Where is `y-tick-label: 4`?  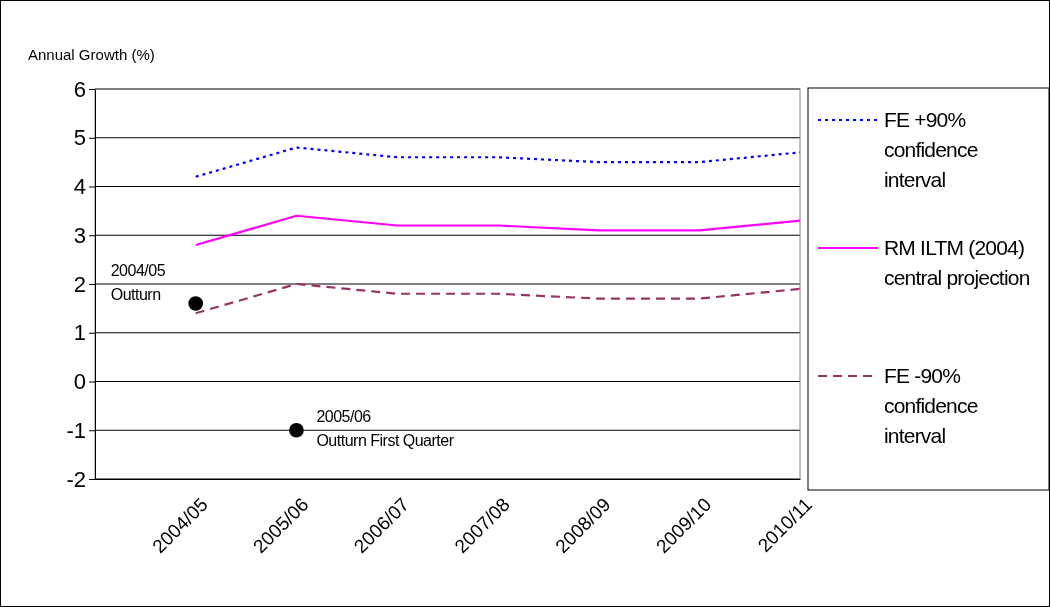
y-tick-label: 4 is located at coordinates (79, 187).